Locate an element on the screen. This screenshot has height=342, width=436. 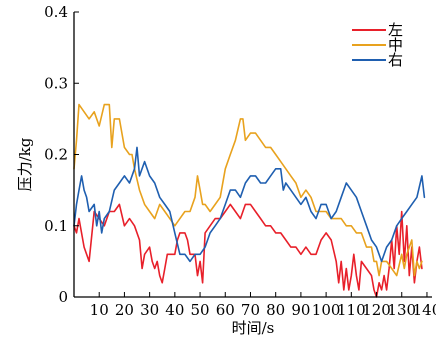
y-tick-label: 0.2 is located at coordinates (56, 155).